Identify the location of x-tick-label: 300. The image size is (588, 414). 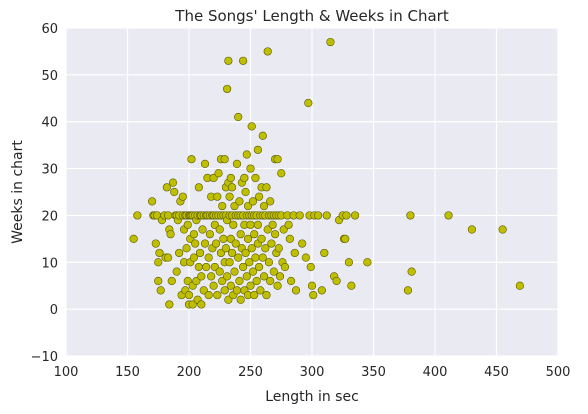
(312, 372).